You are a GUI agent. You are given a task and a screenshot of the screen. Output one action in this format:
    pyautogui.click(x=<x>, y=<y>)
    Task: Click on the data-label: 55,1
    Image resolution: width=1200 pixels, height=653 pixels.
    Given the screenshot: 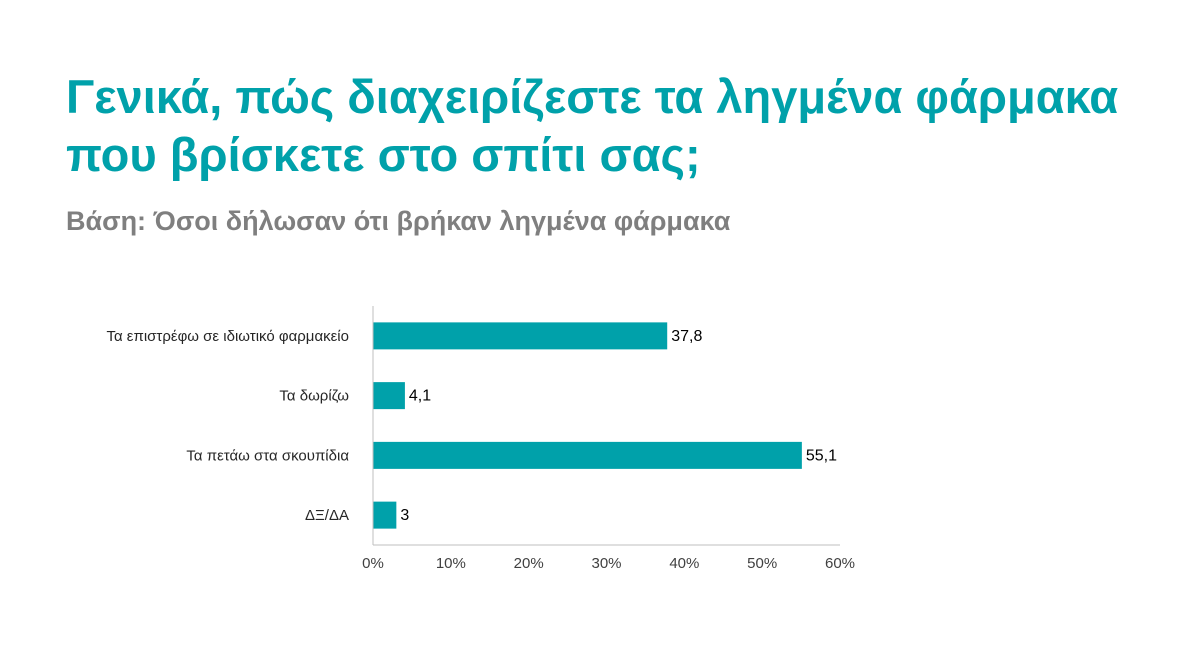 What is the action you would take?
    pyautogui.click(x=821, y=455)
    